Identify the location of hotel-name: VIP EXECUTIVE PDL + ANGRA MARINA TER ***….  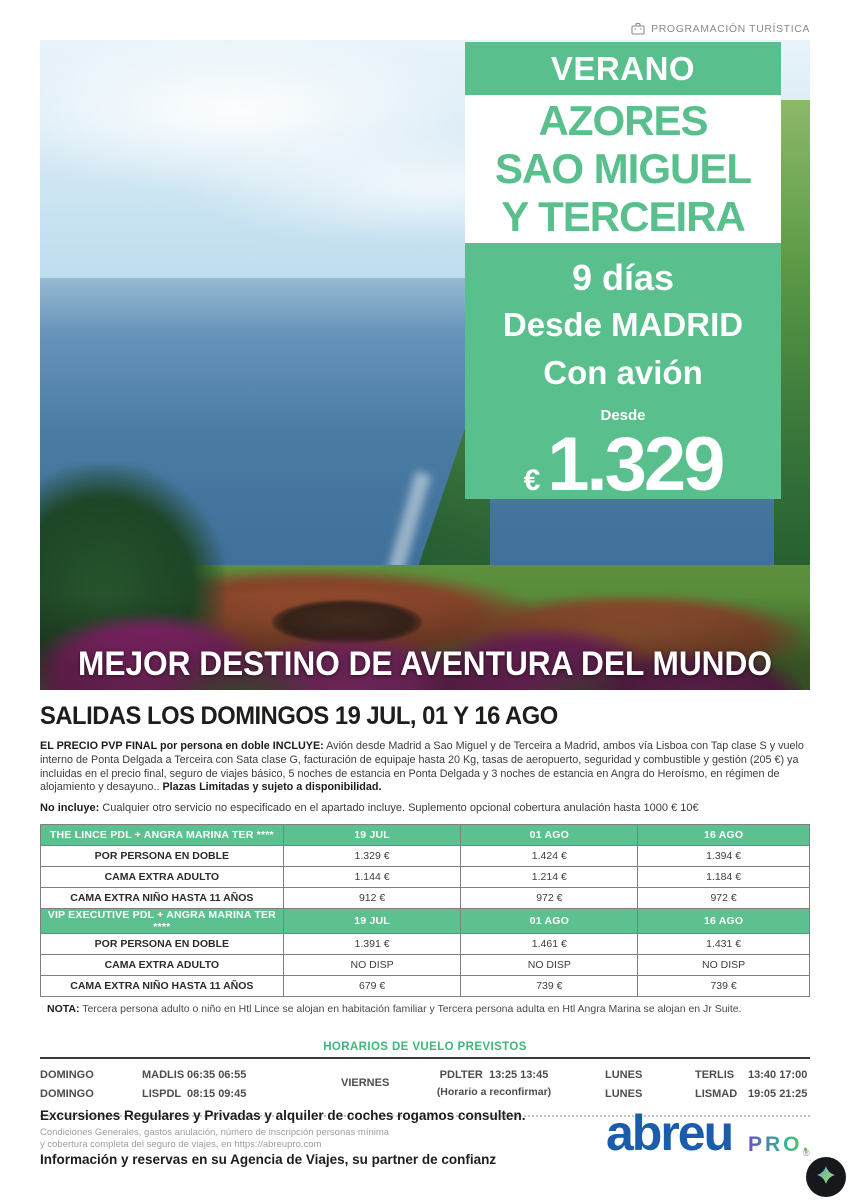
(162, 921).